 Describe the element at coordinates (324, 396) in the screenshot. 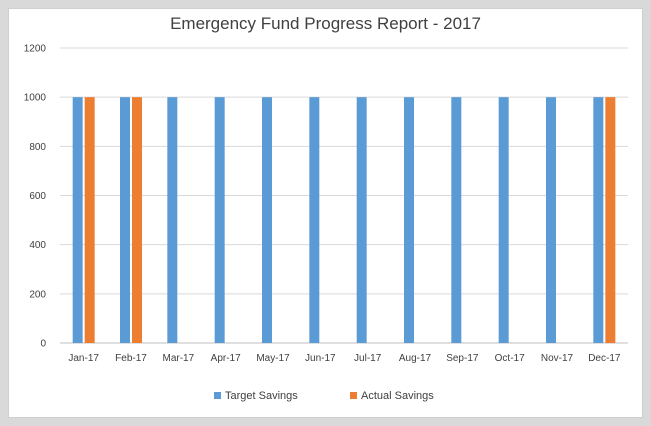

I see `legend: Target Savings Actual Savings` at that location.